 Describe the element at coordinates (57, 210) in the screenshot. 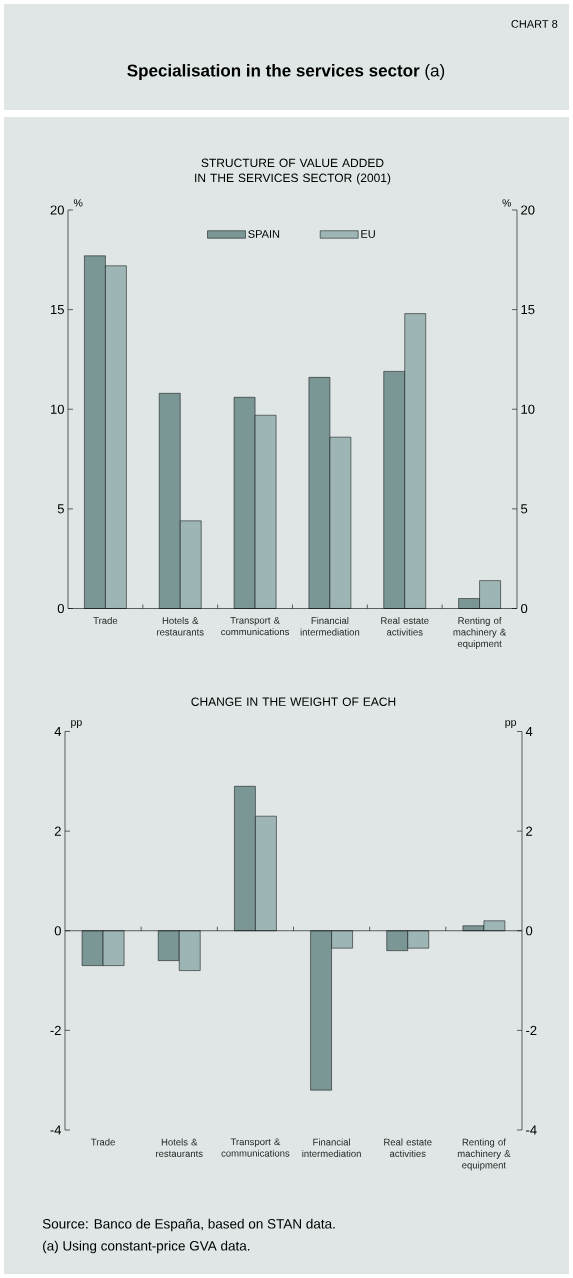

I see `y-tick-label: 20` at that location.